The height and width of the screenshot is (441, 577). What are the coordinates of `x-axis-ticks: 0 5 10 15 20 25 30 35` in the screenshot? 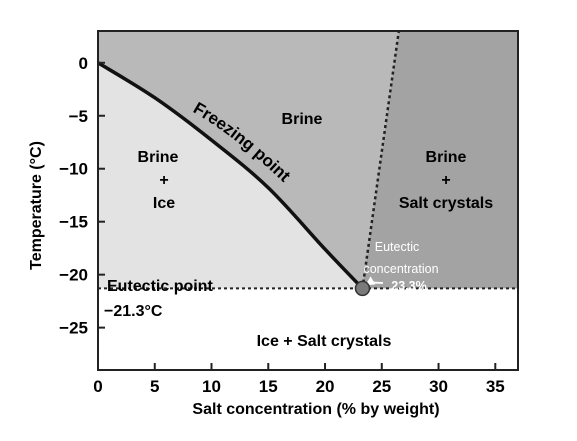 It's located at (299, 379).